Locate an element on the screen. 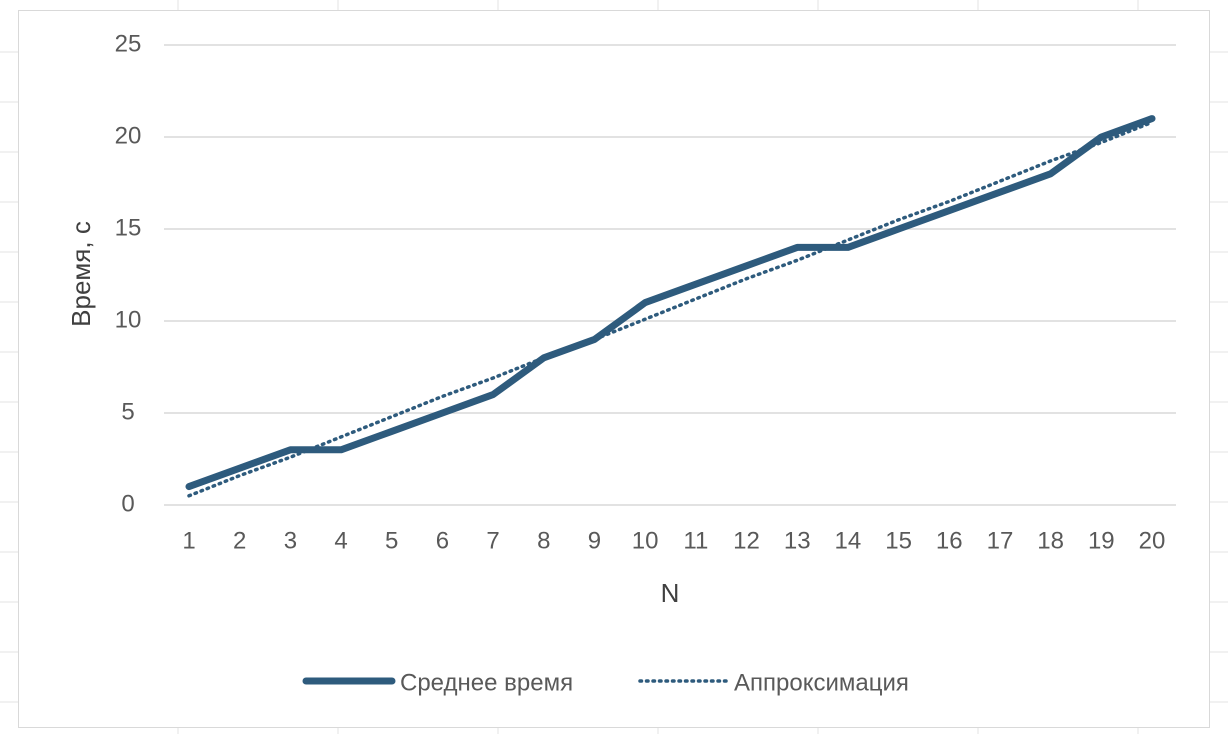 This screenshot has height=734, width=1228. y-tick-label: 20 is located at coordinates (128, 135).